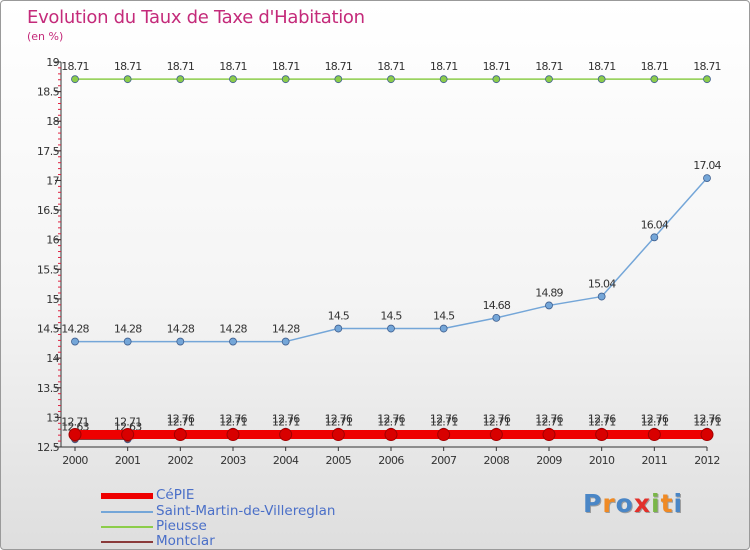 This screenshot has height=550, width=750. Describe the element at coordinates (549, 460) in the screenshot. I see `x-tick-label: 2009` at that location.